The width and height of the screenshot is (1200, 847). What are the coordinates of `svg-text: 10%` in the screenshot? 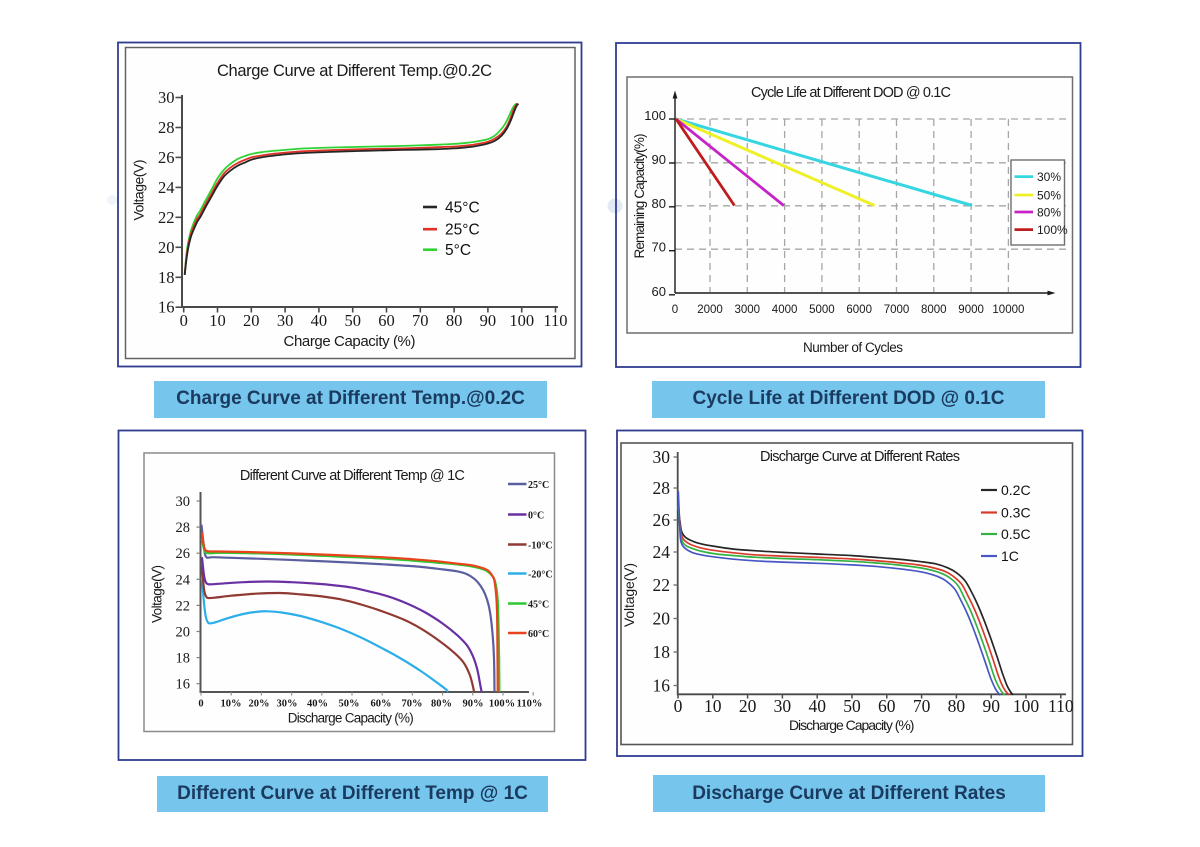 It's located at (231, 704).